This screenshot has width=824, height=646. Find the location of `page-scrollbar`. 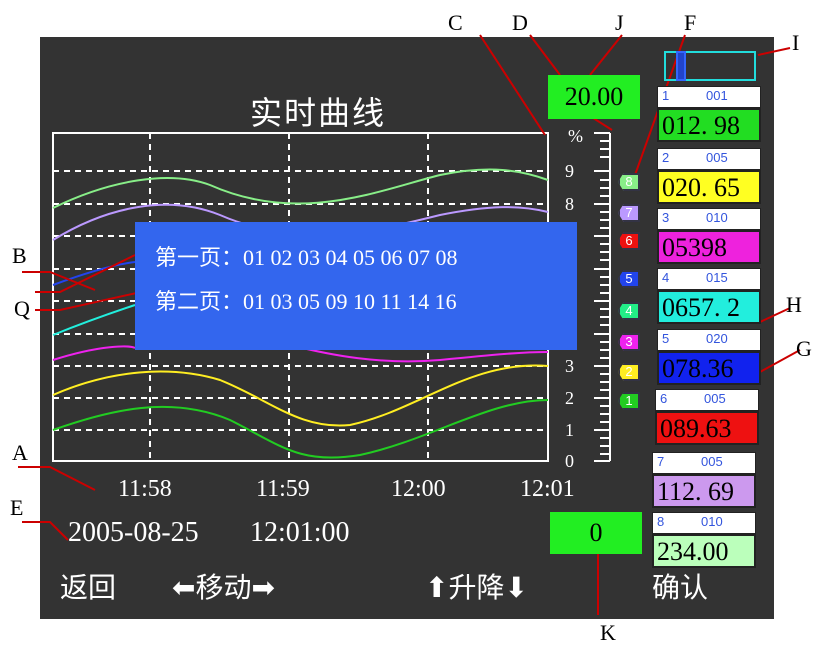

page-scrollbar is located at coordinates (710, 66).